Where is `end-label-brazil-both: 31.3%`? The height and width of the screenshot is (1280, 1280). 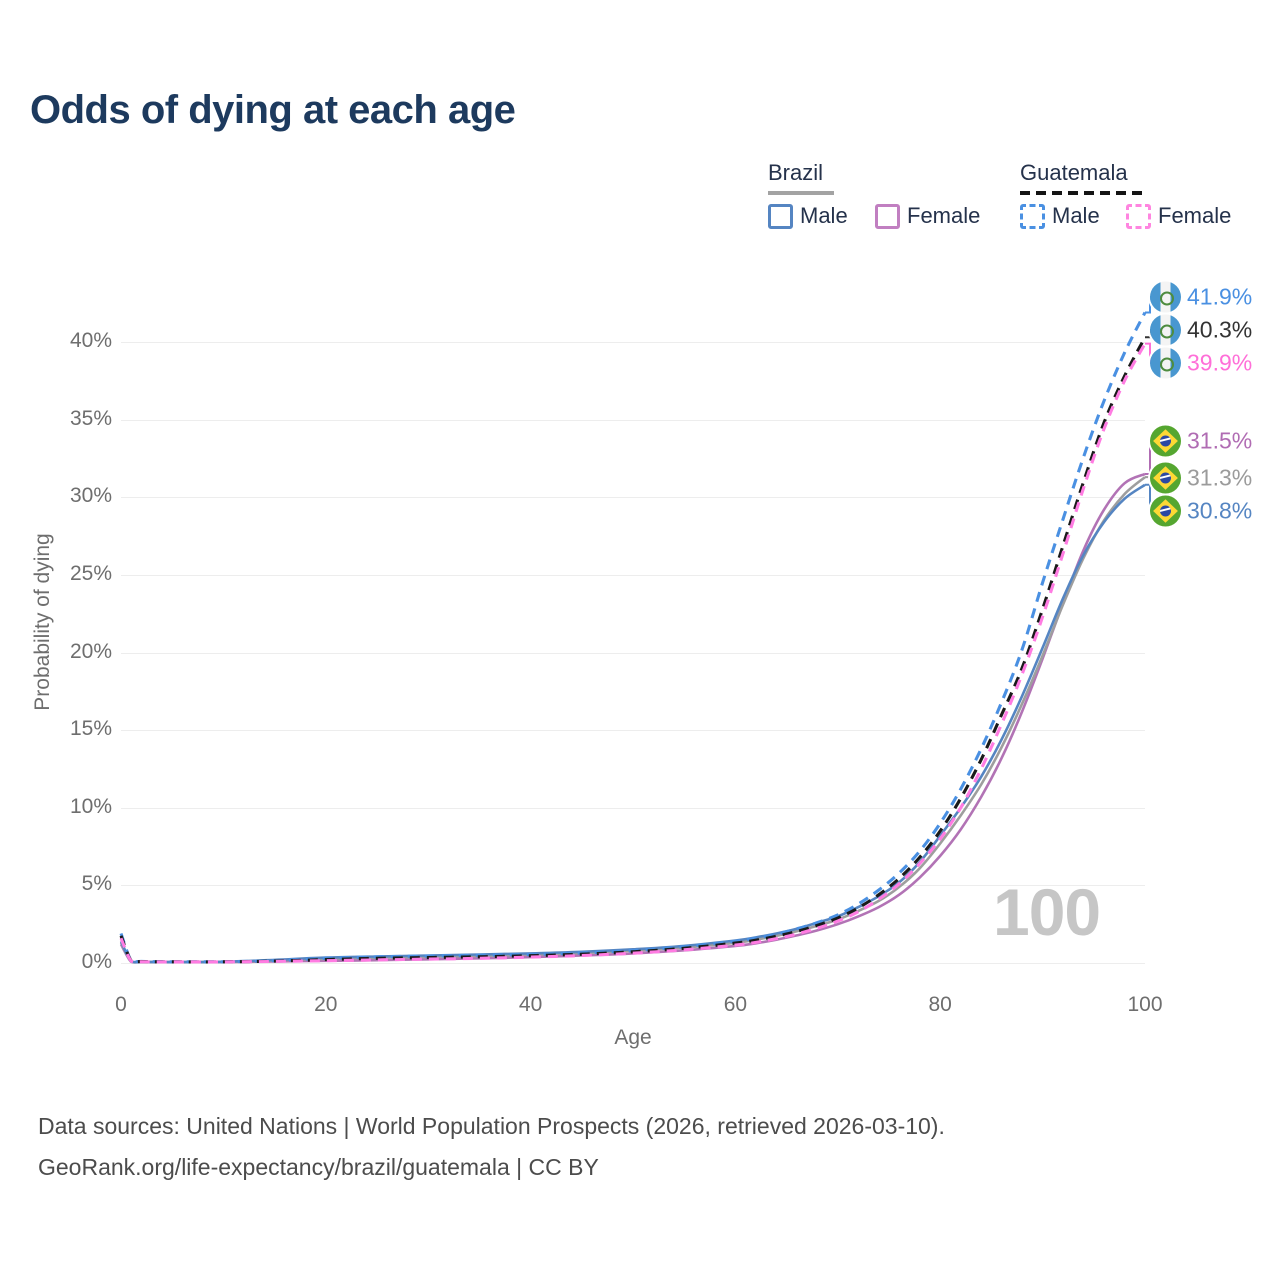 end-label-brazil-both: 31.3% is located at coordinates (1201, 478).